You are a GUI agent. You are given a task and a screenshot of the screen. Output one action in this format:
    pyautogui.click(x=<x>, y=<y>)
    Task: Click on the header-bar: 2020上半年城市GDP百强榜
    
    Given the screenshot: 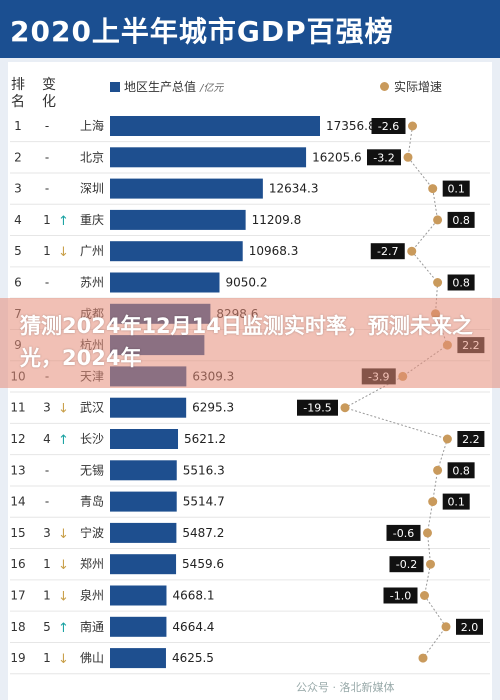 What is the action you would take?
    pyautogui.click(x=250, y=29)
    